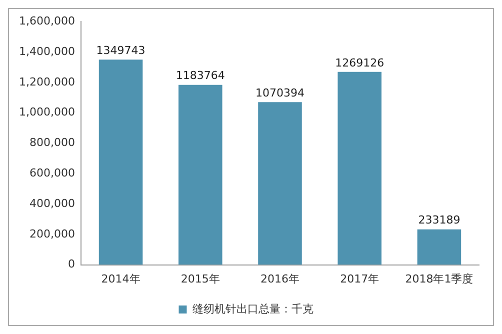 Image resolution: width=502 pixels, height=334 pixels. I want to click on y-tick-label: 1,400,000, so click(47, 51).